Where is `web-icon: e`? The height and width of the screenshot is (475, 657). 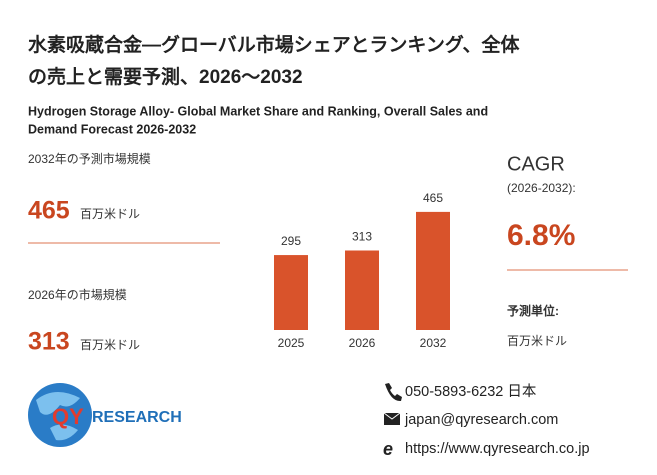
web-icon: e is located at coordinates (388, 449).